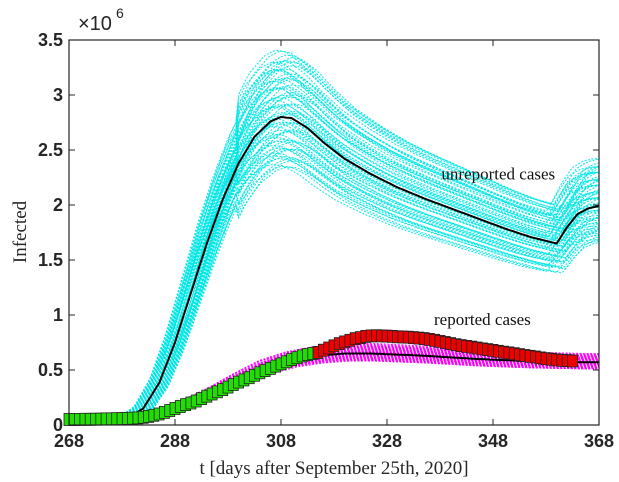 The width and height of the screenshot is (619, 482). I want to click on y-tick-label: 3.5, so click(50, 40).